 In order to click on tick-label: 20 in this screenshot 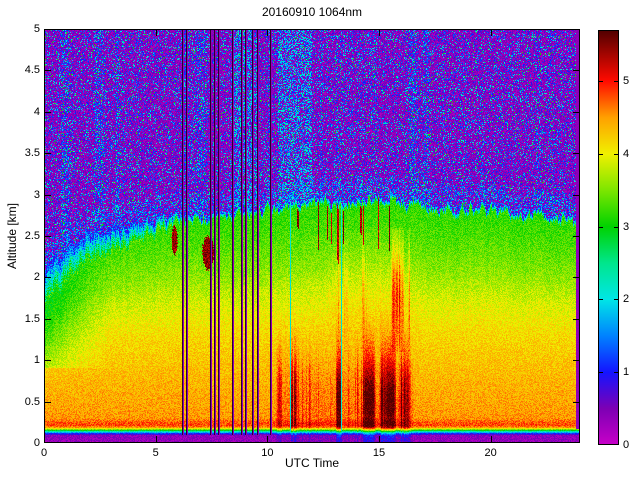, I will do `click(490, 453)`.